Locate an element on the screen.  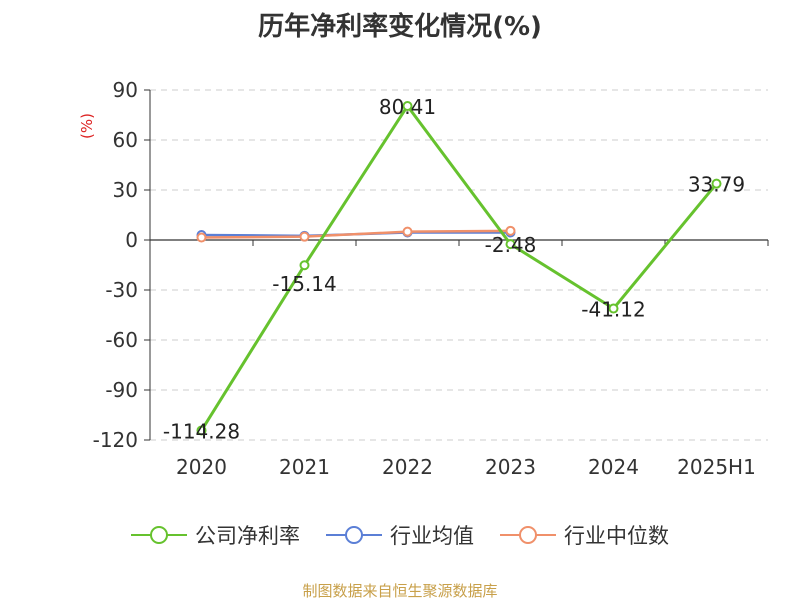
x-tick-label: 2023 is located at coordinates (510, 467).